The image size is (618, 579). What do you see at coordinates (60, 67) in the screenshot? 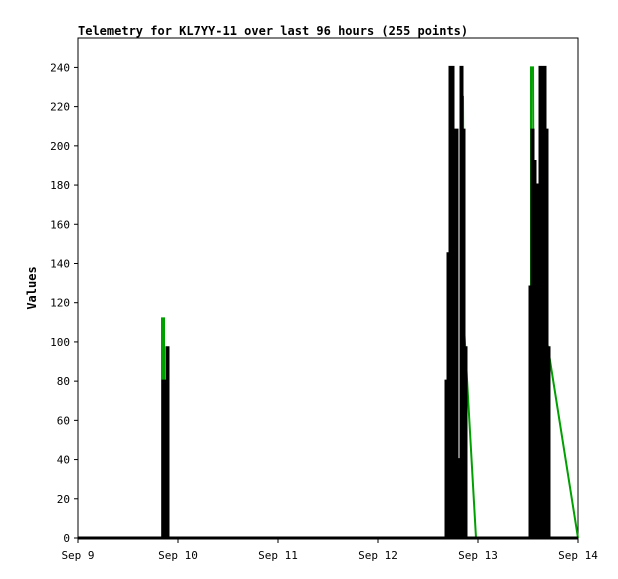
I see `y-tick-label: 240` at bounding box center [60, 67].